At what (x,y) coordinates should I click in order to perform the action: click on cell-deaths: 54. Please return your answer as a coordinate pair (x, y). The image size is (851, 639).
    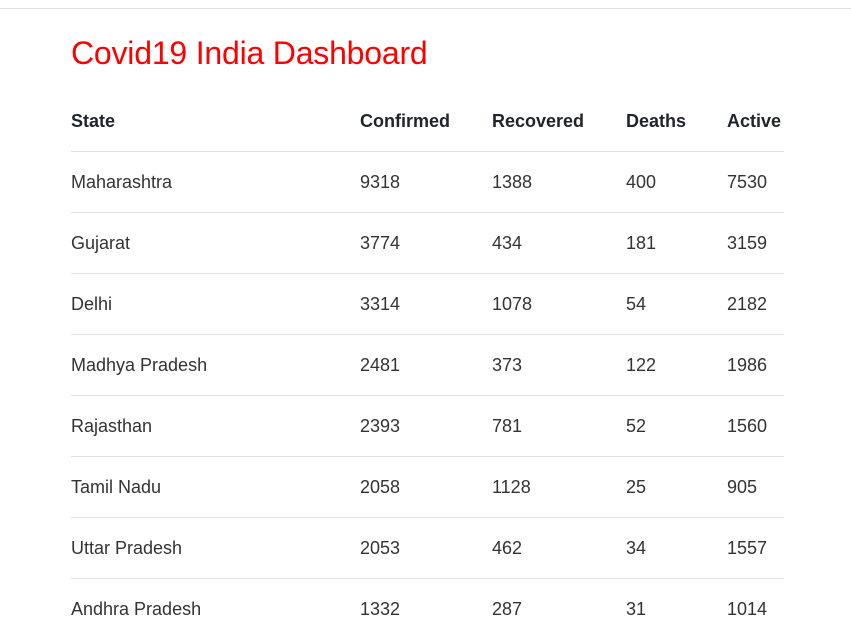
    Looking at the image, I should click on (676, 304).